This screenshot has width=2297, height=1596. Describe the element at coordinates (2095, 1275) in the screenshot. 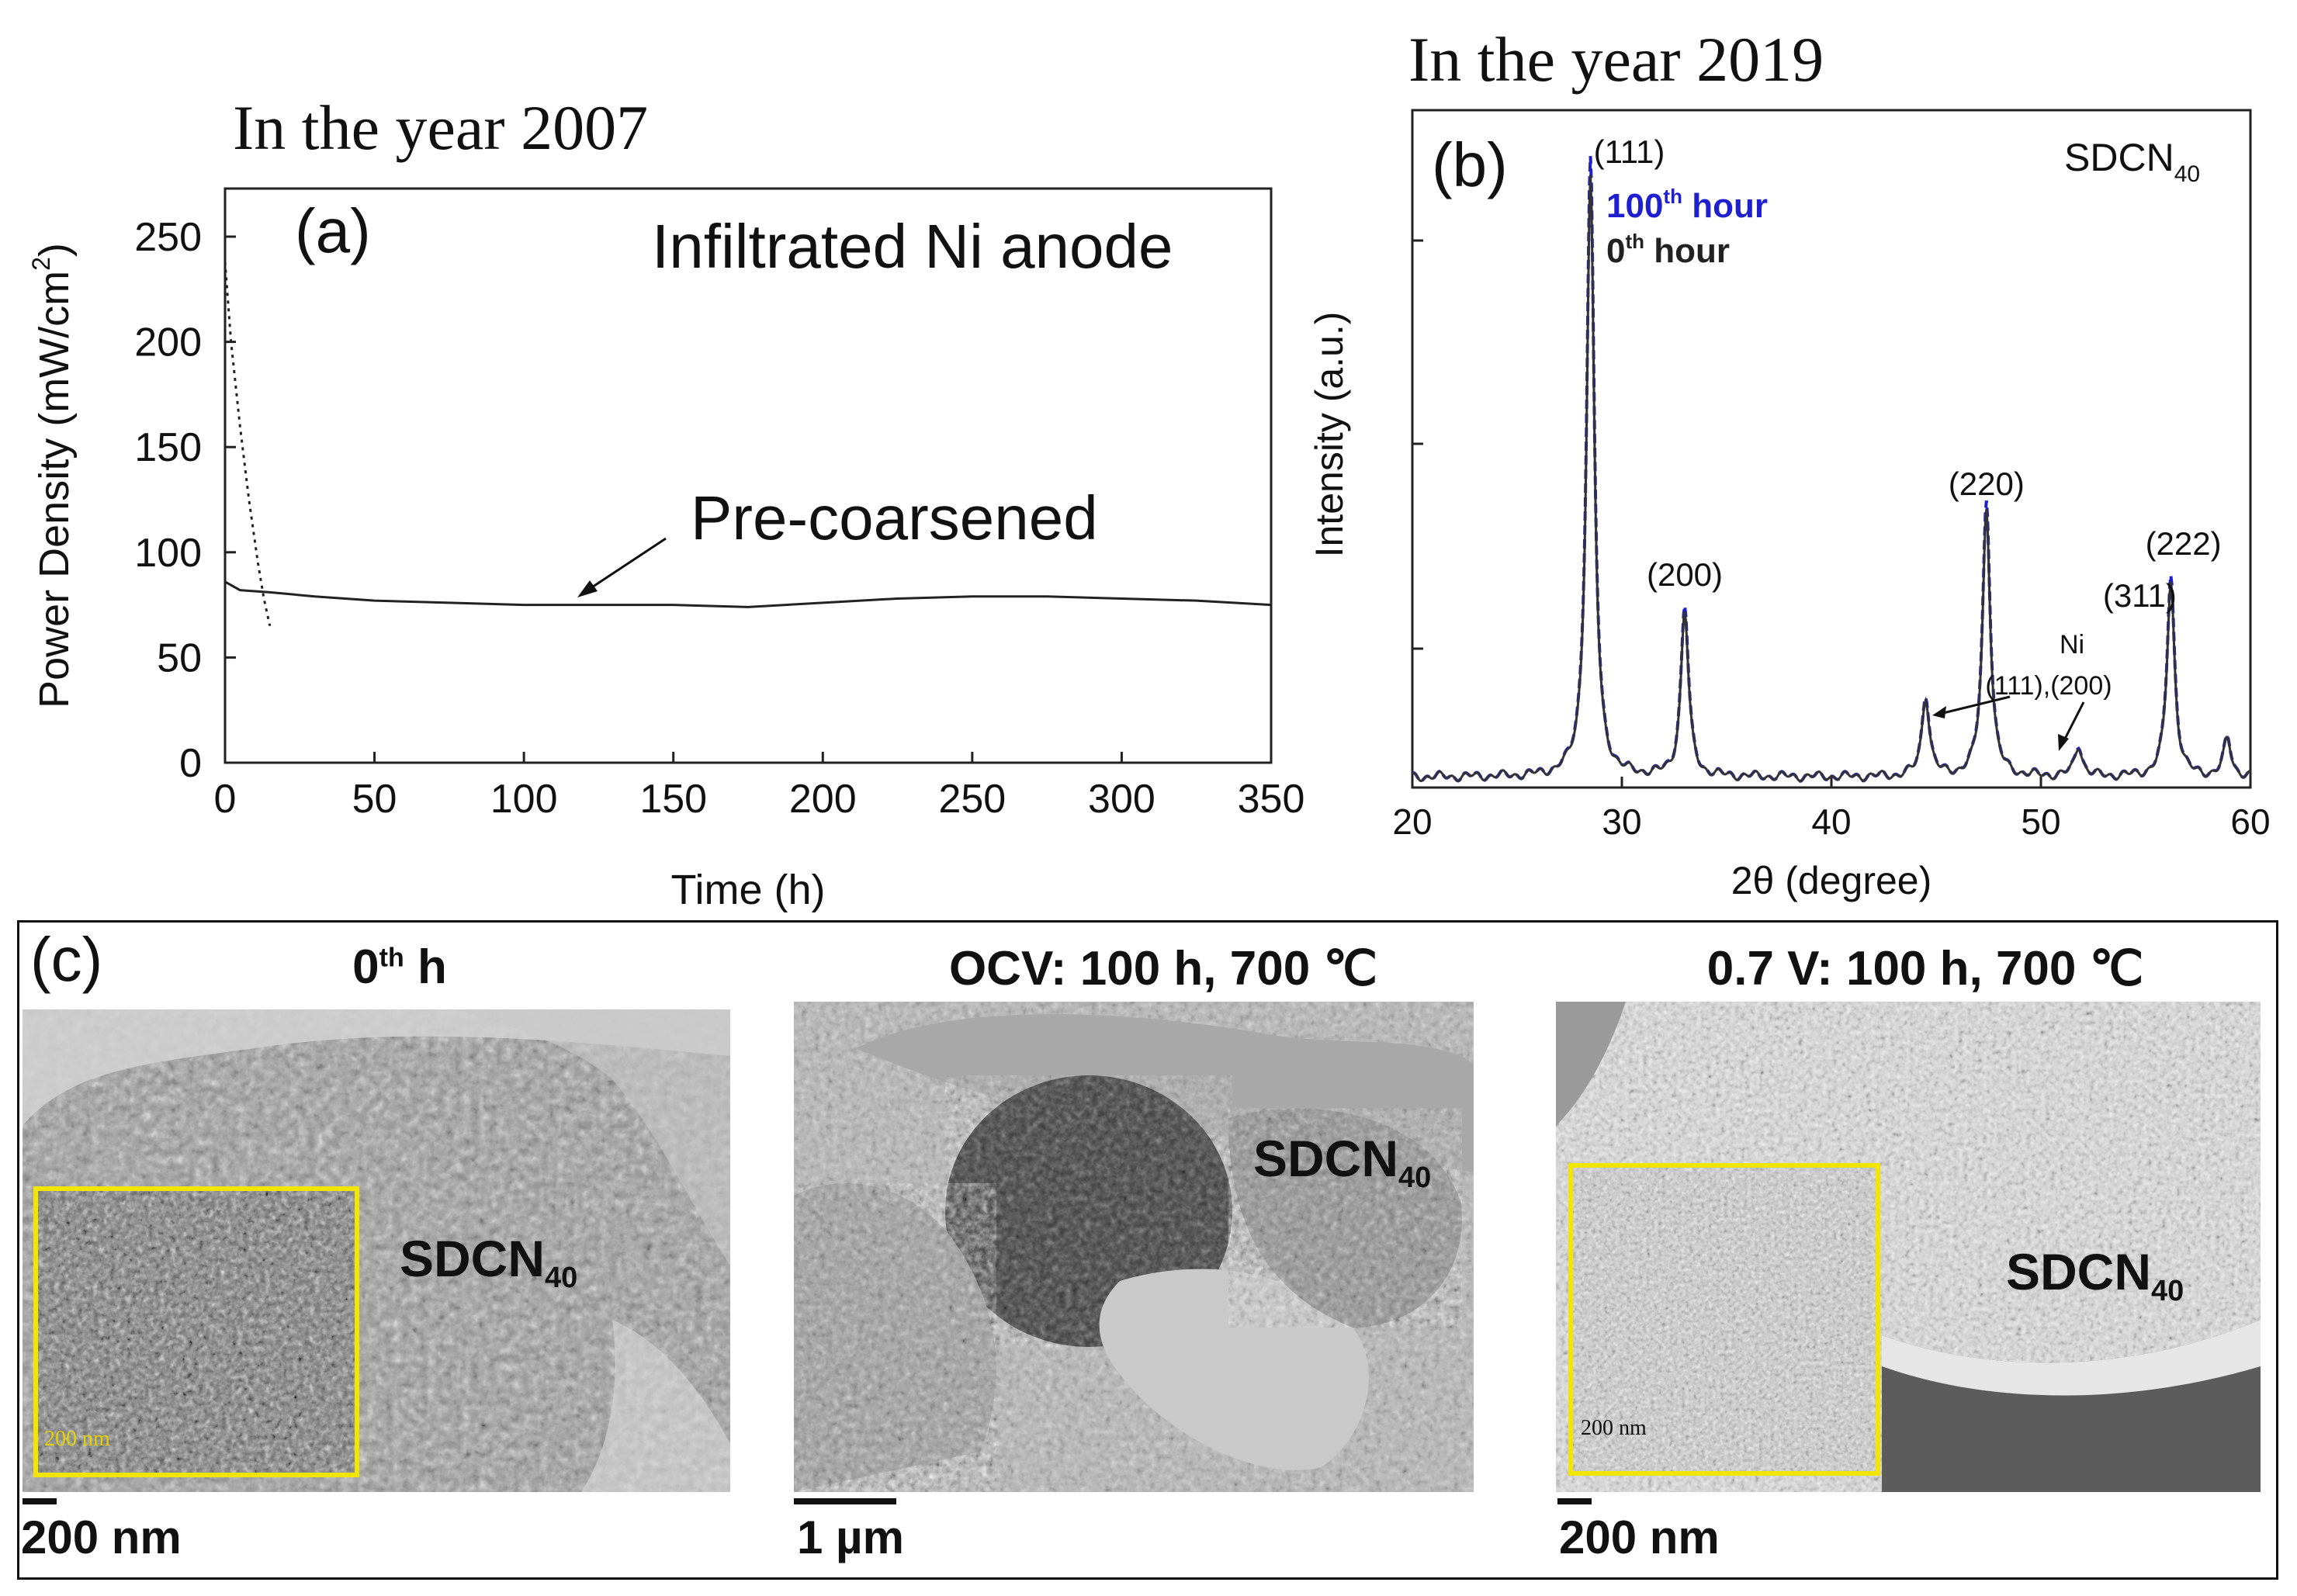

I see `sem-3-sample-label: SDCN40` at that location.